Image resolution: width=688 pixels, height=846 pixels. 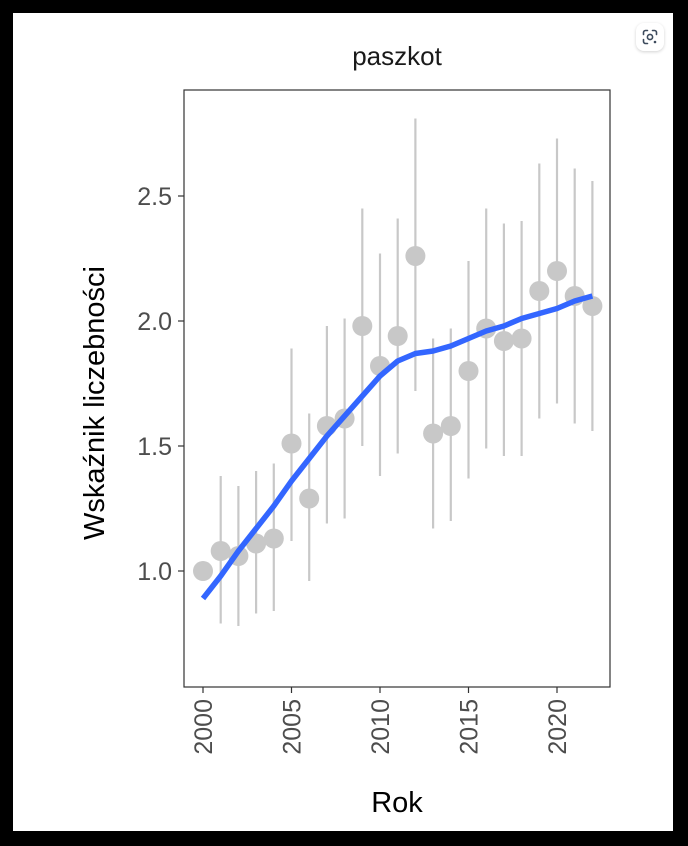 What do you see at coordinates (154, 447) in the screenshot?
I see `y-tick-label: 1.5` at bounding box center [154, 447].